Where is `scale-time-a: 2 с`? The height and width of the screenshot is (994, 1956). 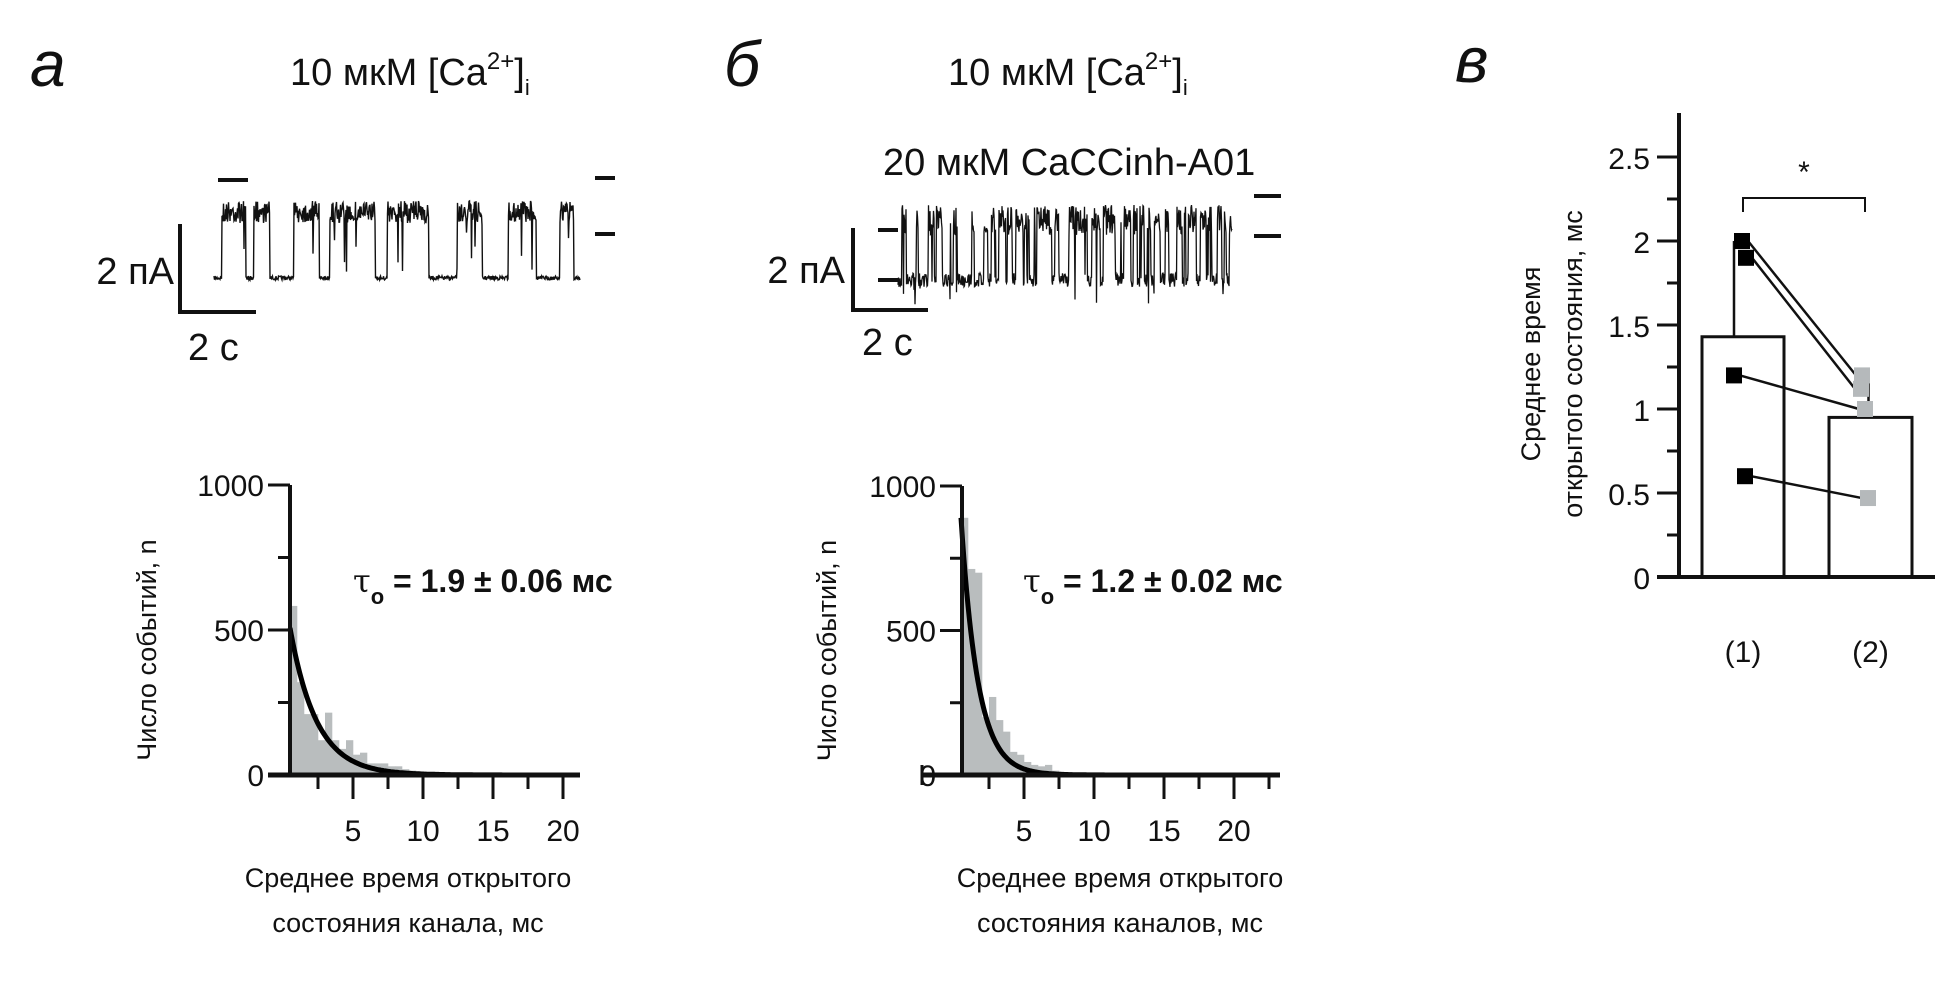 scale-time-a: 2 с is located at coordinates (213, 348).